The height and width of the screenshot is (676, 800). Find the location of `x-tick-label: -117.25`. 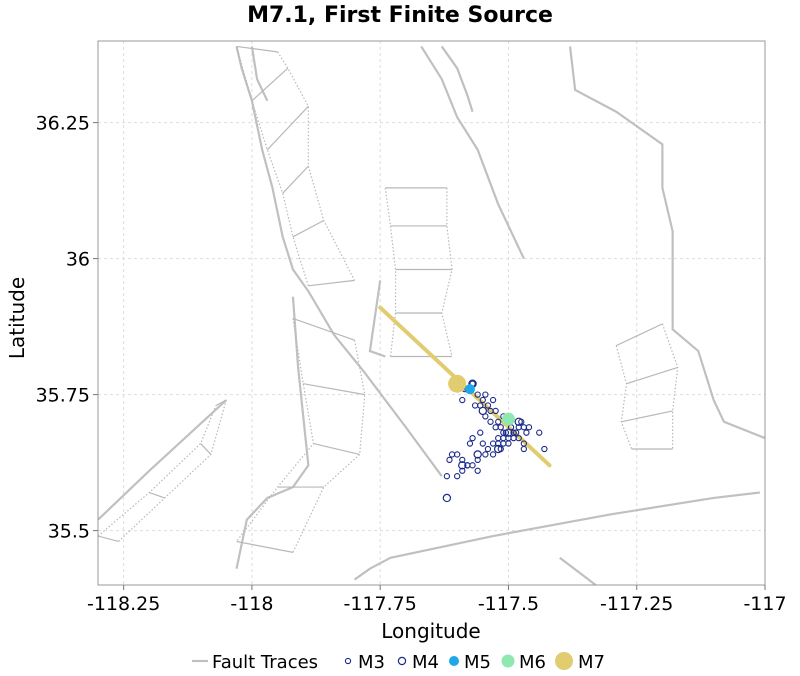

x-tick-label: -117.25 is located at coordinates (636, 604).